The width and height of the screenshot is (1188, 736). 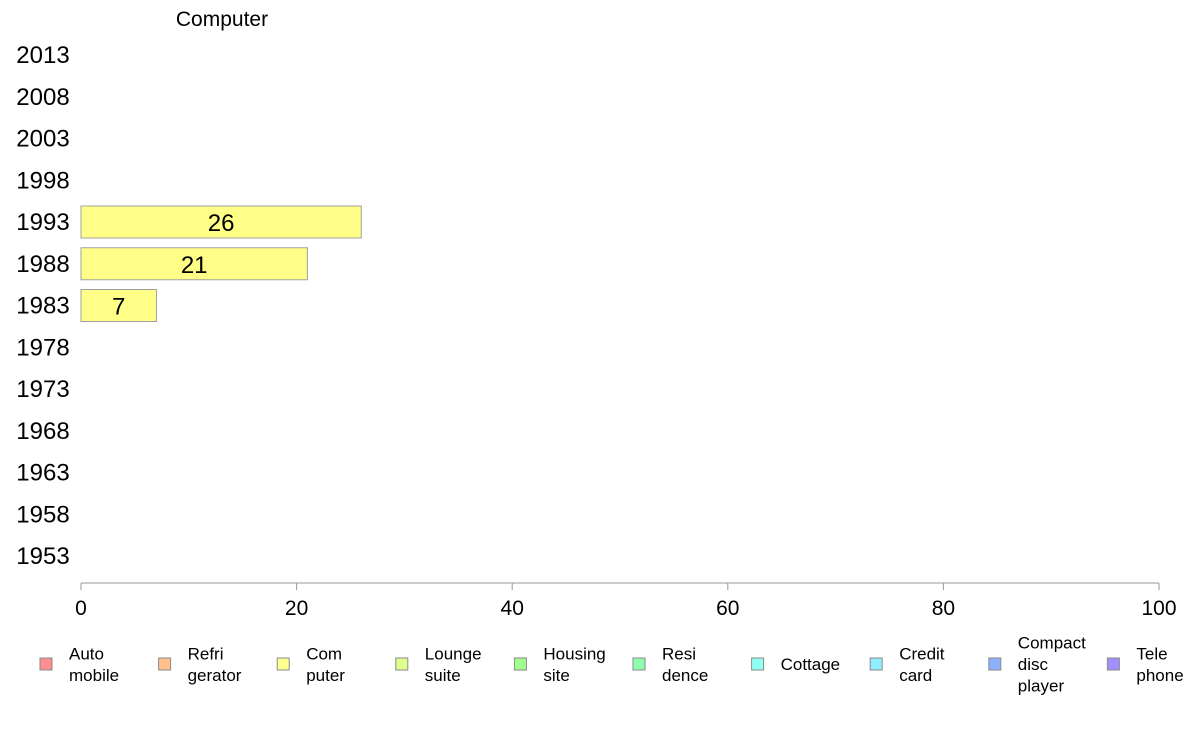 What do you see at coordinates (1151, 653) in the screenshot?
I see `legend-label-line: Tele` at bounding box center [1151, 653].